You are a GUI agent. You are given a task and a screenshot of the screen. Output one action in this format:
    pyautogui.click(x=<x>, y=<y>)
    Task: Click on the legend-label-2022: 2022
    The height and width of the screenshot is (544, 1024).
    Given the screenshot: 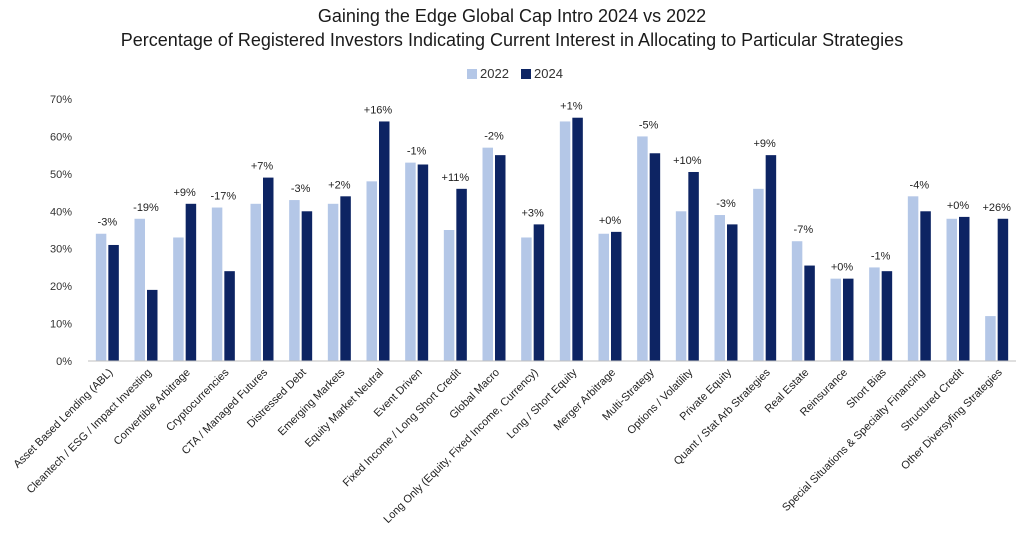 What is the action you would take?
    pyautogui.click(x=494, y=73)
    